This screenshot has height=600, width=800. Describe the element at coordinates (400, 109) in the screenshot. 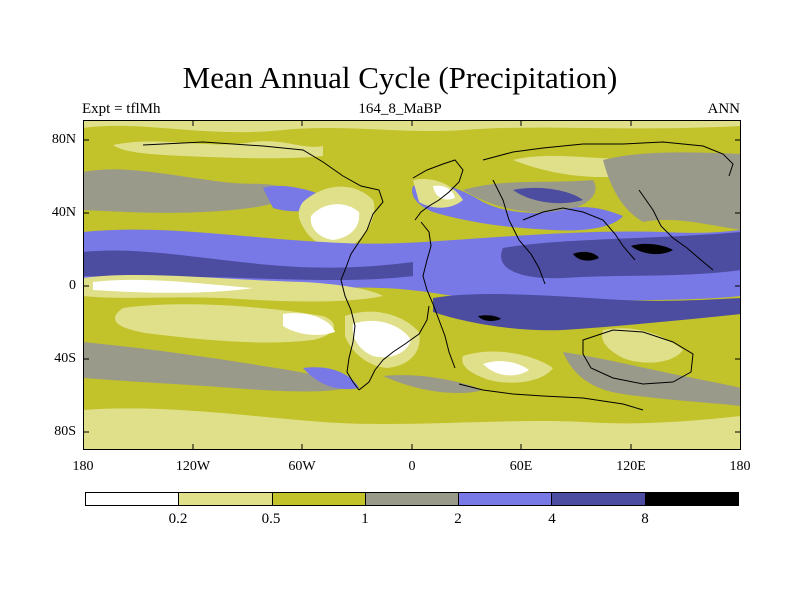

I see `time-label: 164_8_MaBP` at that location.